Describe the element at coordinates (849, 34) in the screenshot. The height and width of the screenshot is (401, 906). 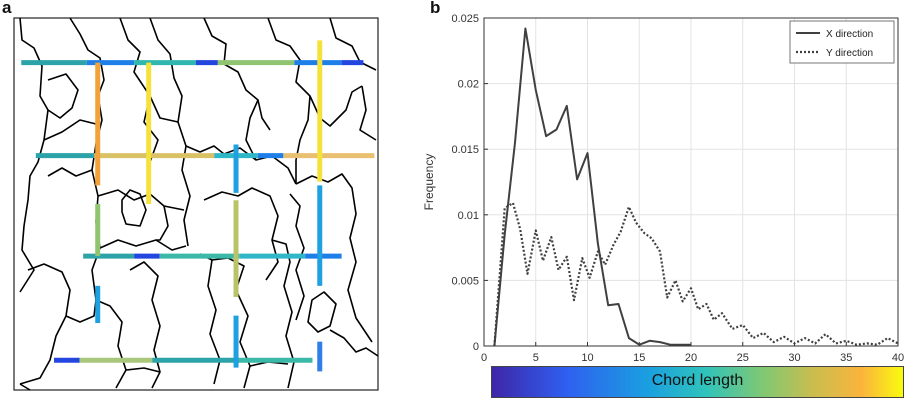
I see `legend-label-x-direction: X direction` at that location.